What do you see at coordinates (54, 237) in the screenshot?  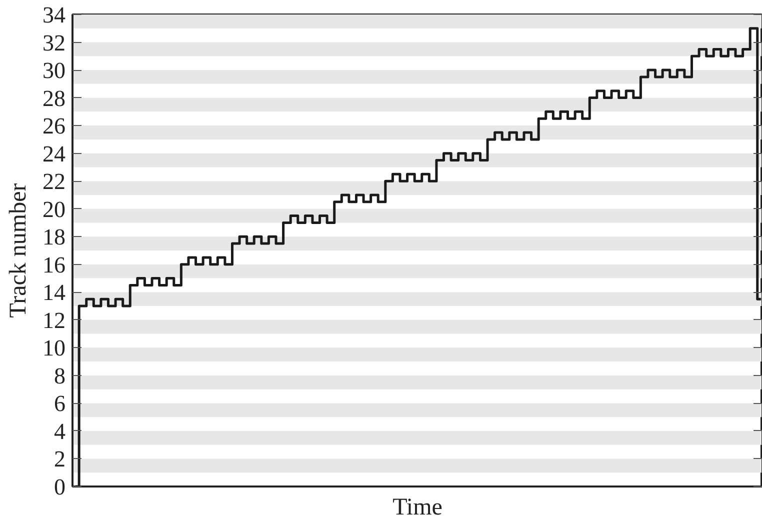 I see `y-tick-label: 18` at bounding box center [54, 237].